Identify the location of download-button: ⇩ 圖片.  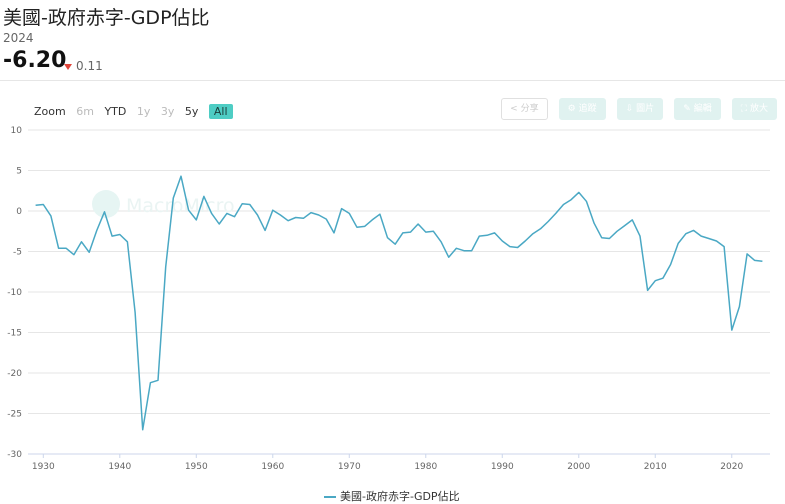
(640, 109).